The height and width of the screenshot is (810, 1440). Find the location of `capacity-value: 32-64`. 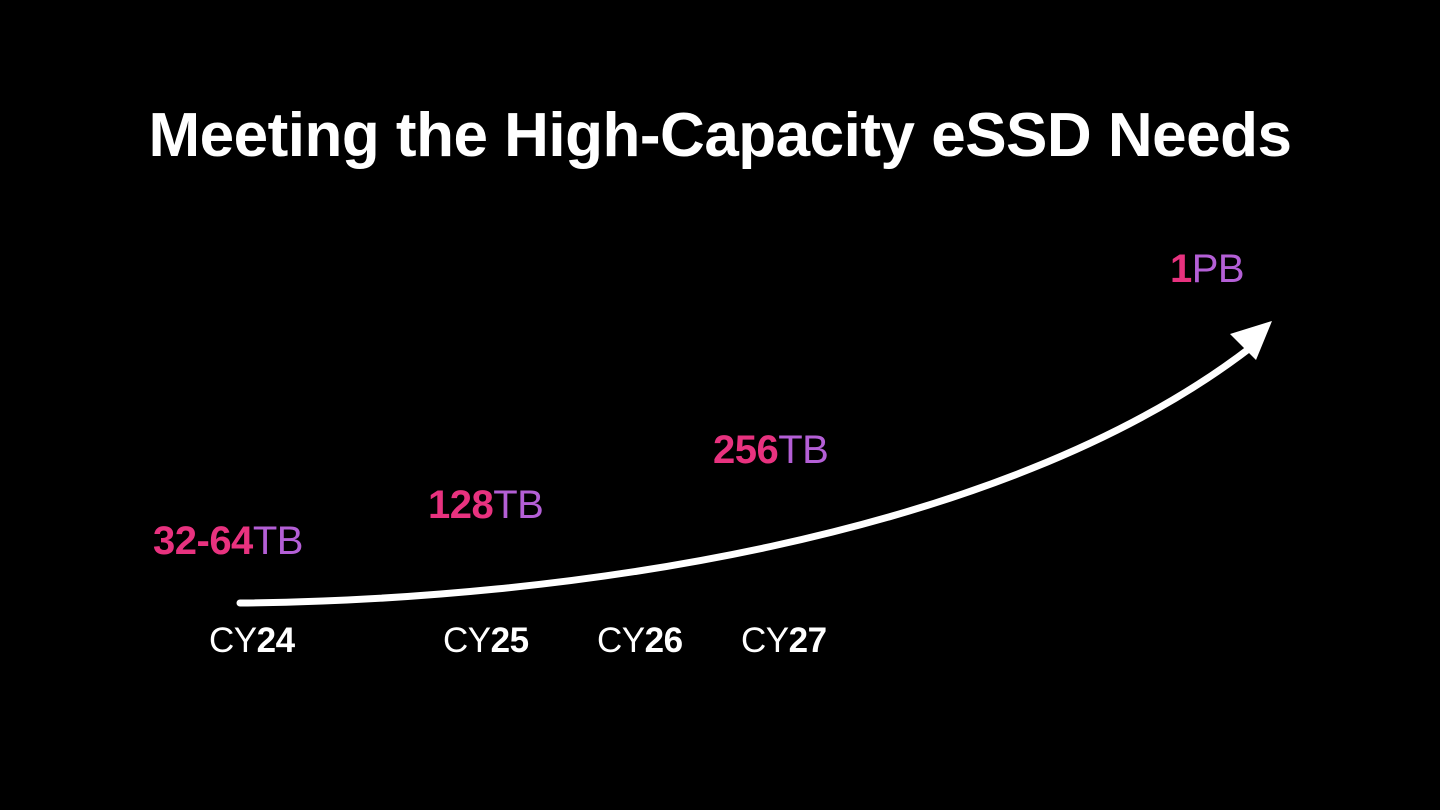

capacity-value: 32-64 is located at coordinates (203, 541).